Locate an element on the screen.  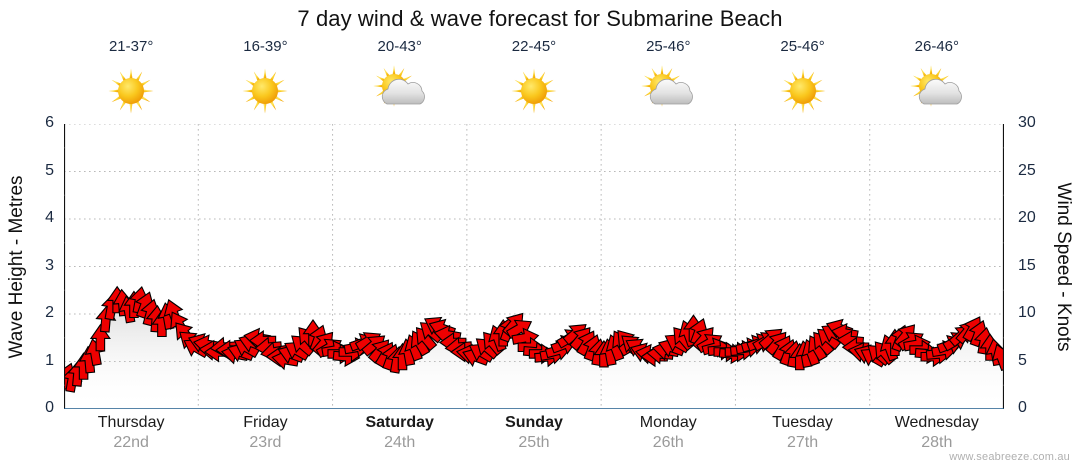
day-header-friday: 16-39° is located at coordinates (265, 80).